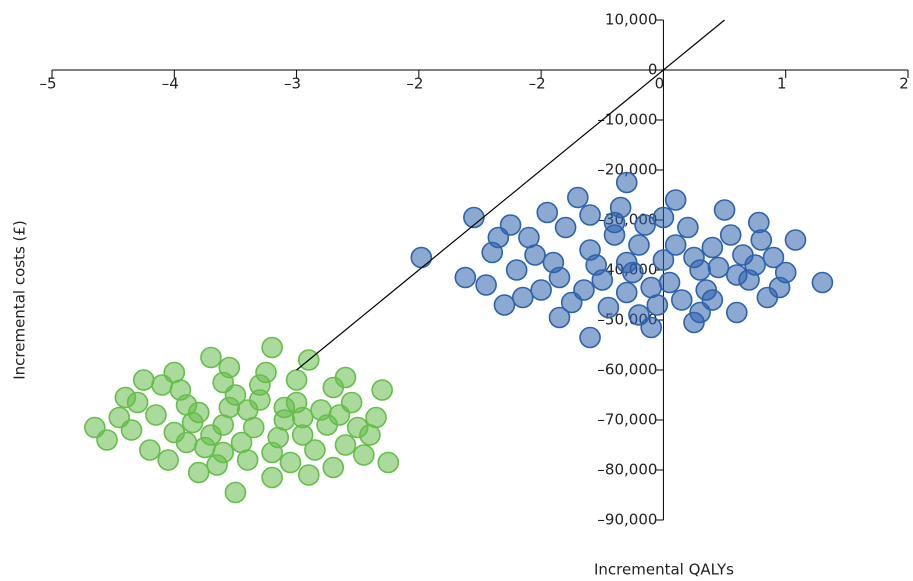 The image size is (913, 581). Describe the element at coordinates (170, 84) in the screenshot. I see `x-tick-label: –4` at that location.